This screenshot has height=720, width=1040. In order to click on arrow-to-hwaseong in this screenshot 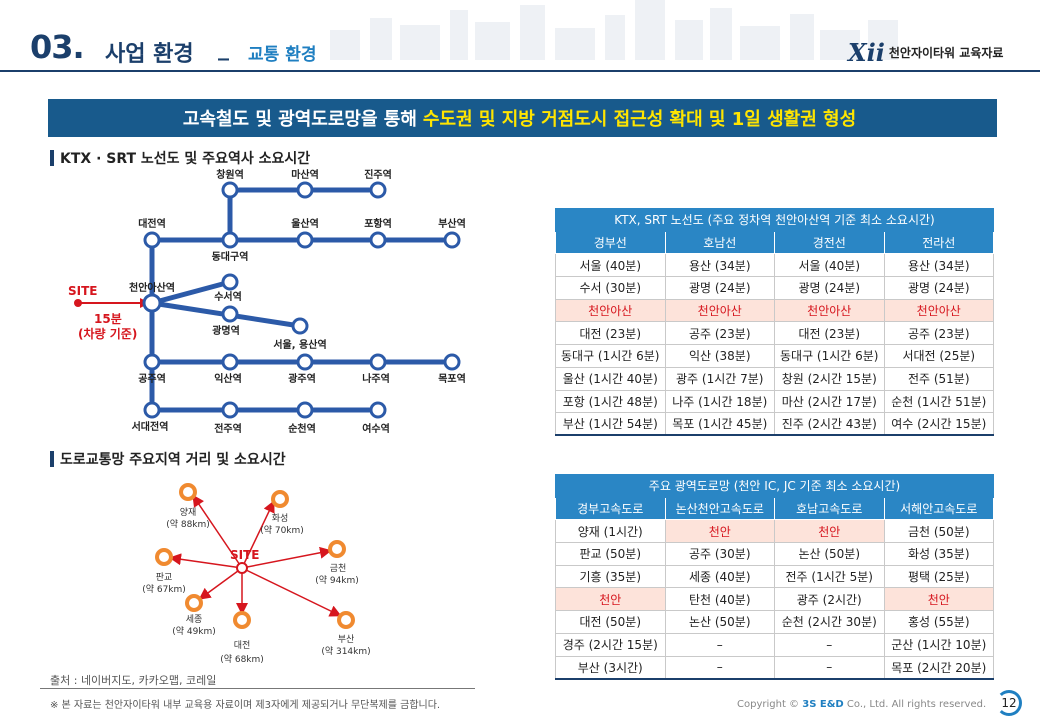, I will do `click(258, 534)`.